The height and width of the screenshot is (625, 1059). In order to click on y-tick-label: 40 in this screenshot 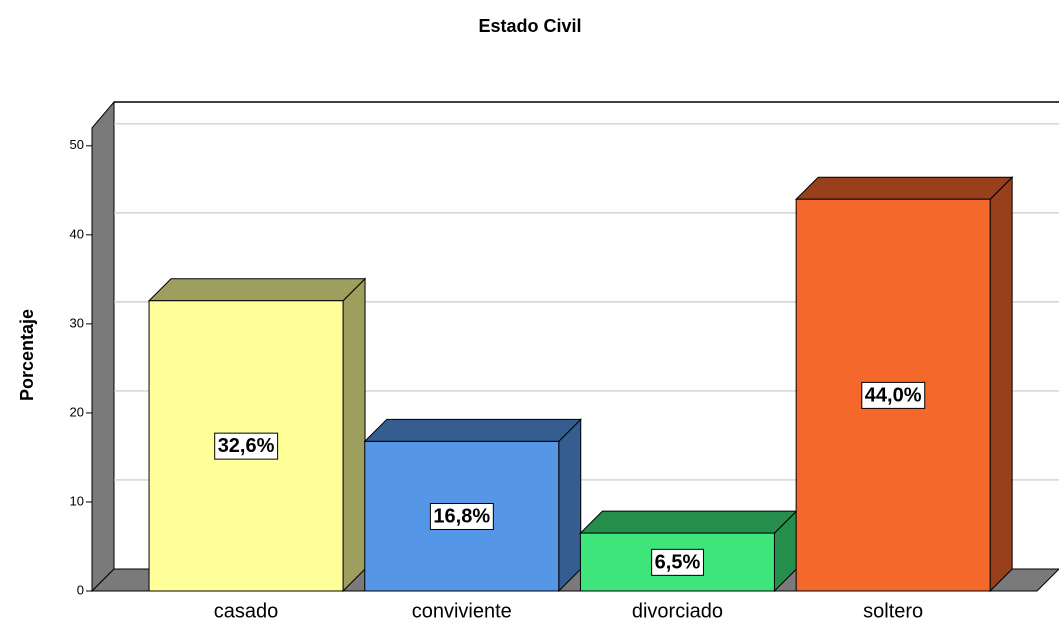, I will do `click(77, 233)`.